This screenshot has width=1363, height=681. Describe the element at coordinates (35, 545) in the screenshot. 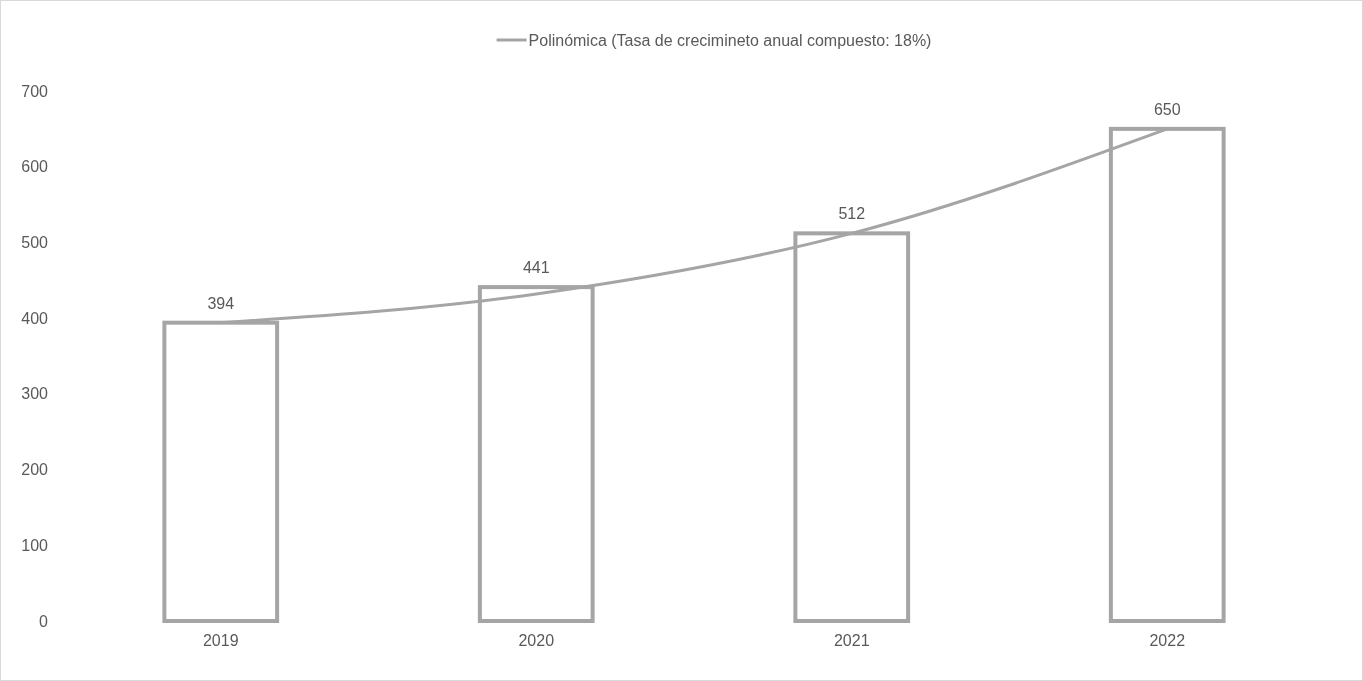

I see `y-tick-label: 100` at that location.